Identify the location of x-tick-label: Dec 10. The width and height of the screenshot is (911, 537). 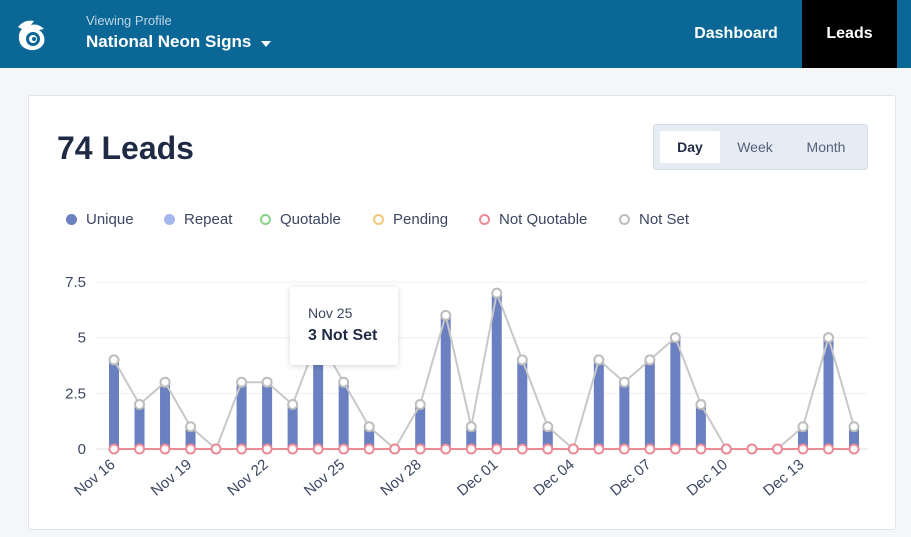
(707, 478).